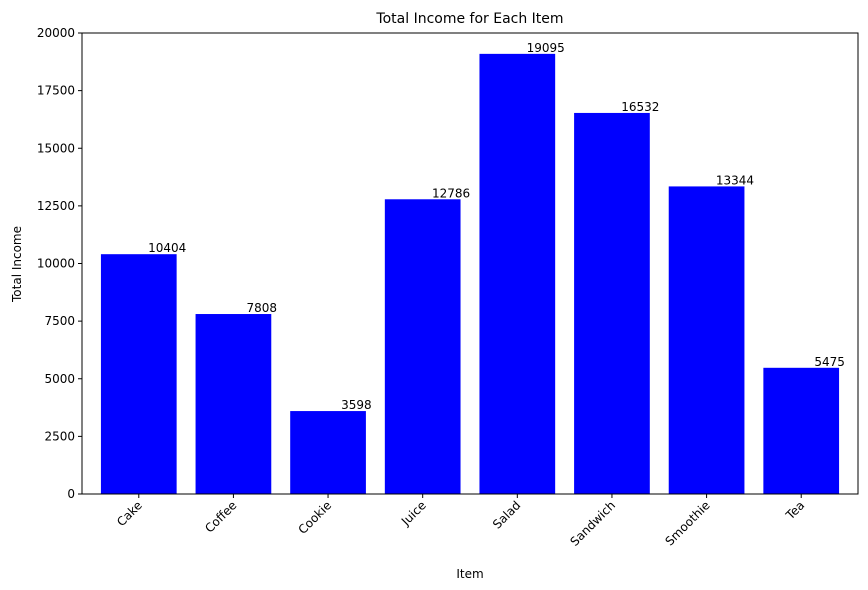 The width and height of the screenshot is (868, 590). I want to click on bar-tea, so click(801, 430).